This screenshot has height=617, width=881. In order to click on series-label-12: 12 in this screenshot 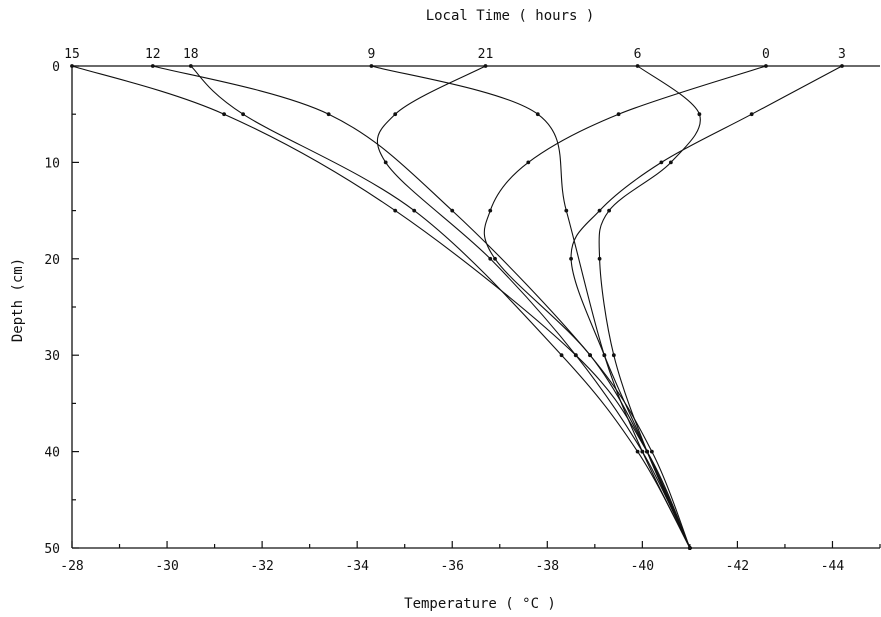, I will do `click(153, 54)`.